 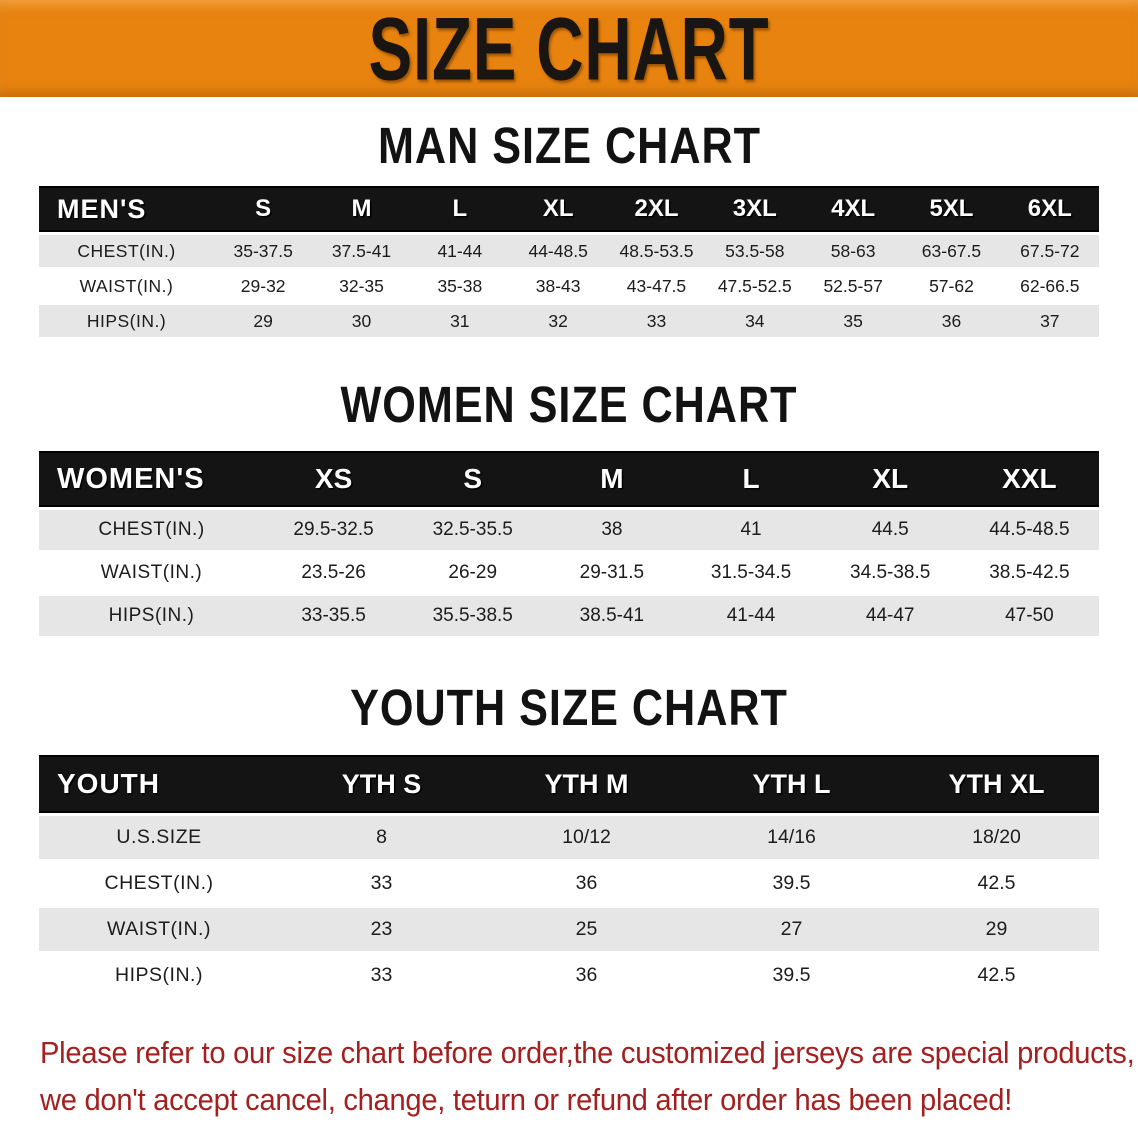 What do you see at coordinates (853, 209) in the screenshot?
I see `size-column-header: 4XL` at bounding box center [853, 209].